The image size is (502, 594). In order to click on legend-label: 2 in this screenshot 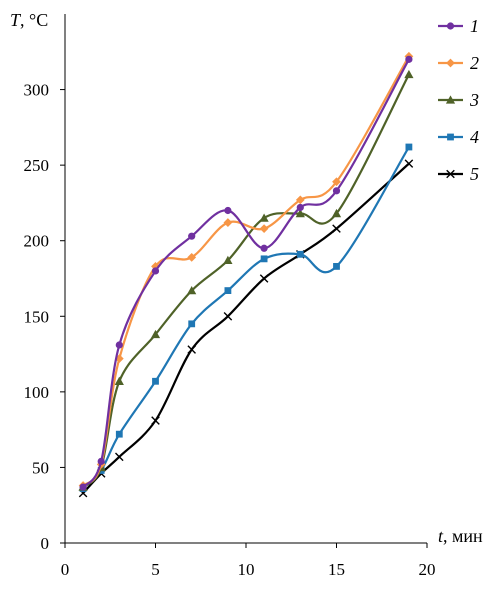, I will do `click(474, 63)`.